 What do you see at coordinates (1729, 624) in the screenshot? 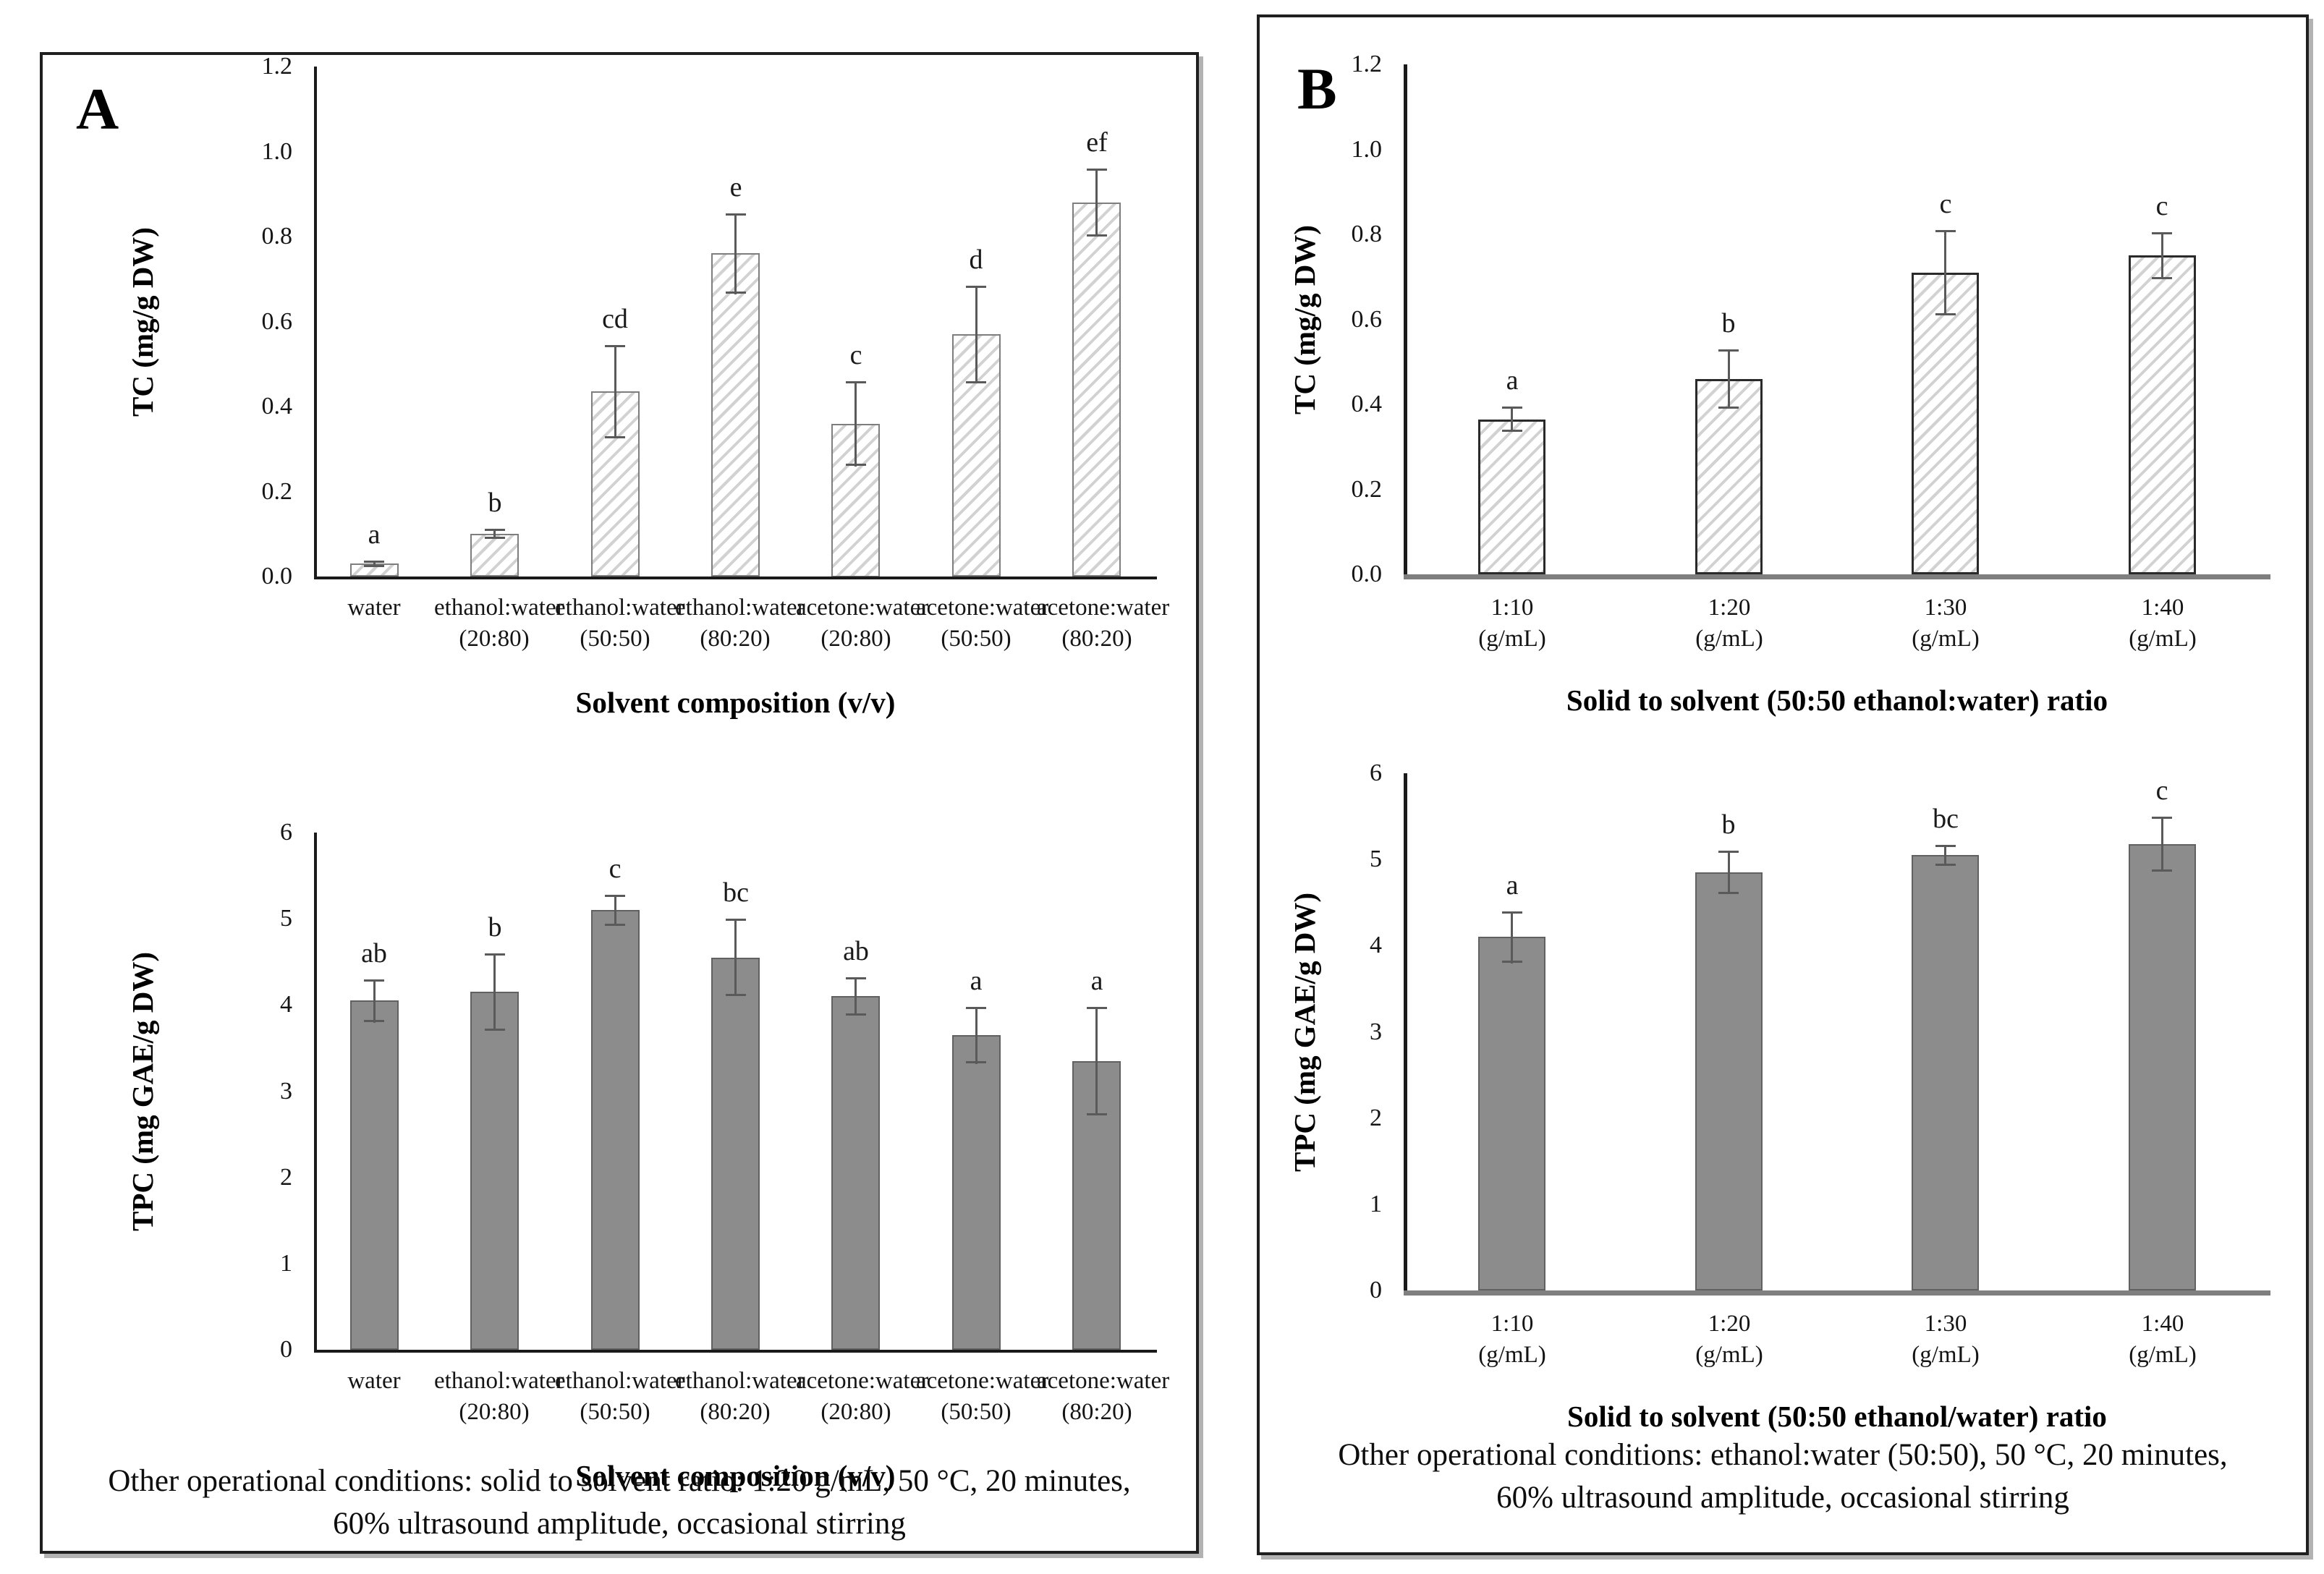
I see `category-label: 1:20 (g/mL)` at bounding box center [1729, 624].